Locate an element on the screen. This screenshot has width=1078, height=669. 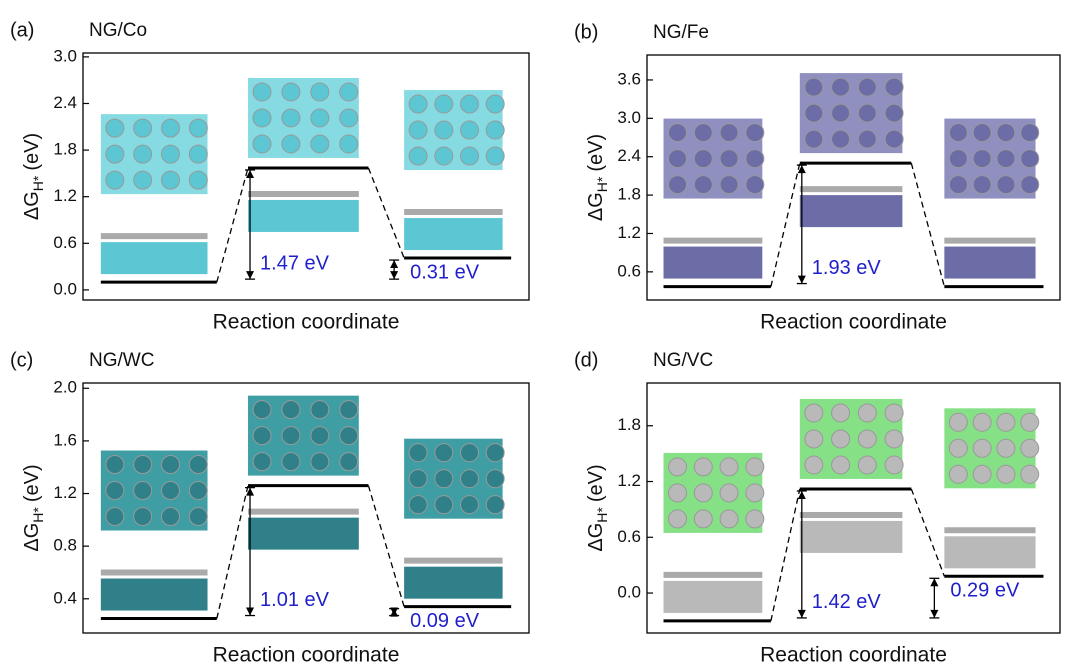
y-tick-label: 0.0 is located at coordinates (629, 592).